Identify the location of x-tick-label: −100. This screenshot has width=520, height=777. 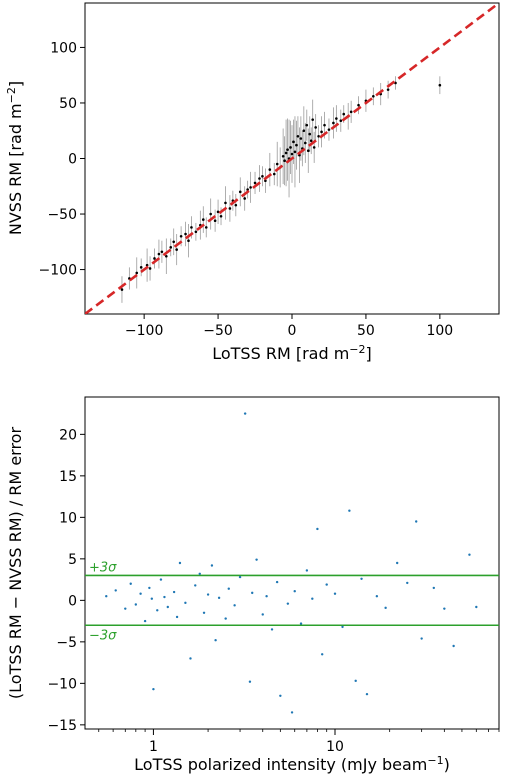
(144, 331).